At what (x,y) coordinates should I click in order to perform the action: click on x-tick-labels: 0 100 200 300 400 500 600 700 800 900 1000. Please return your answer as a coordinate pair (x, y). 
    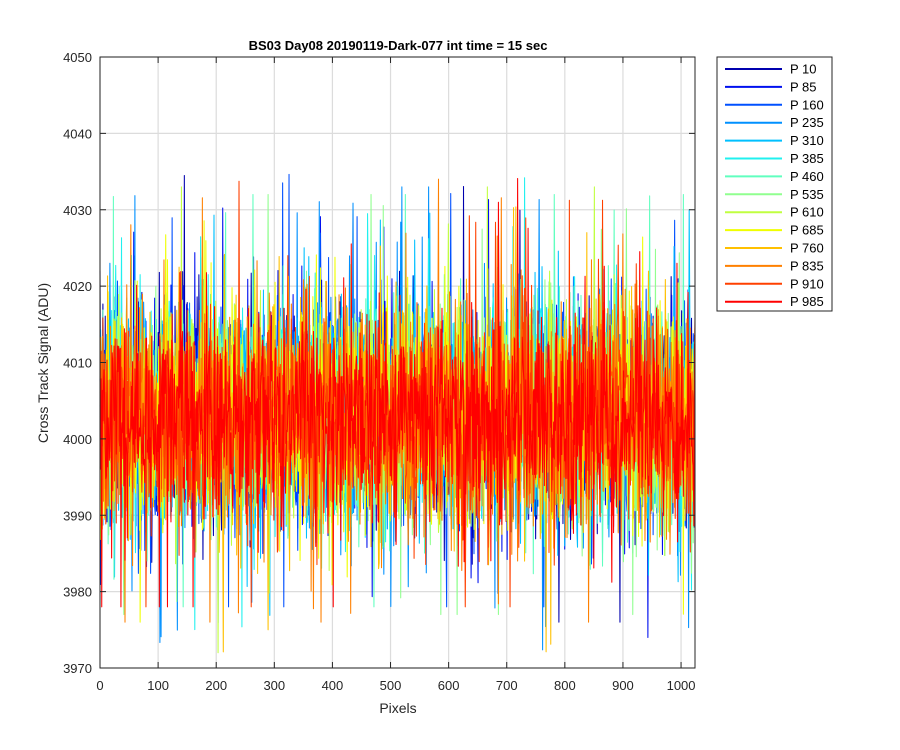
    Looking at the image, I should click on (395, 685).